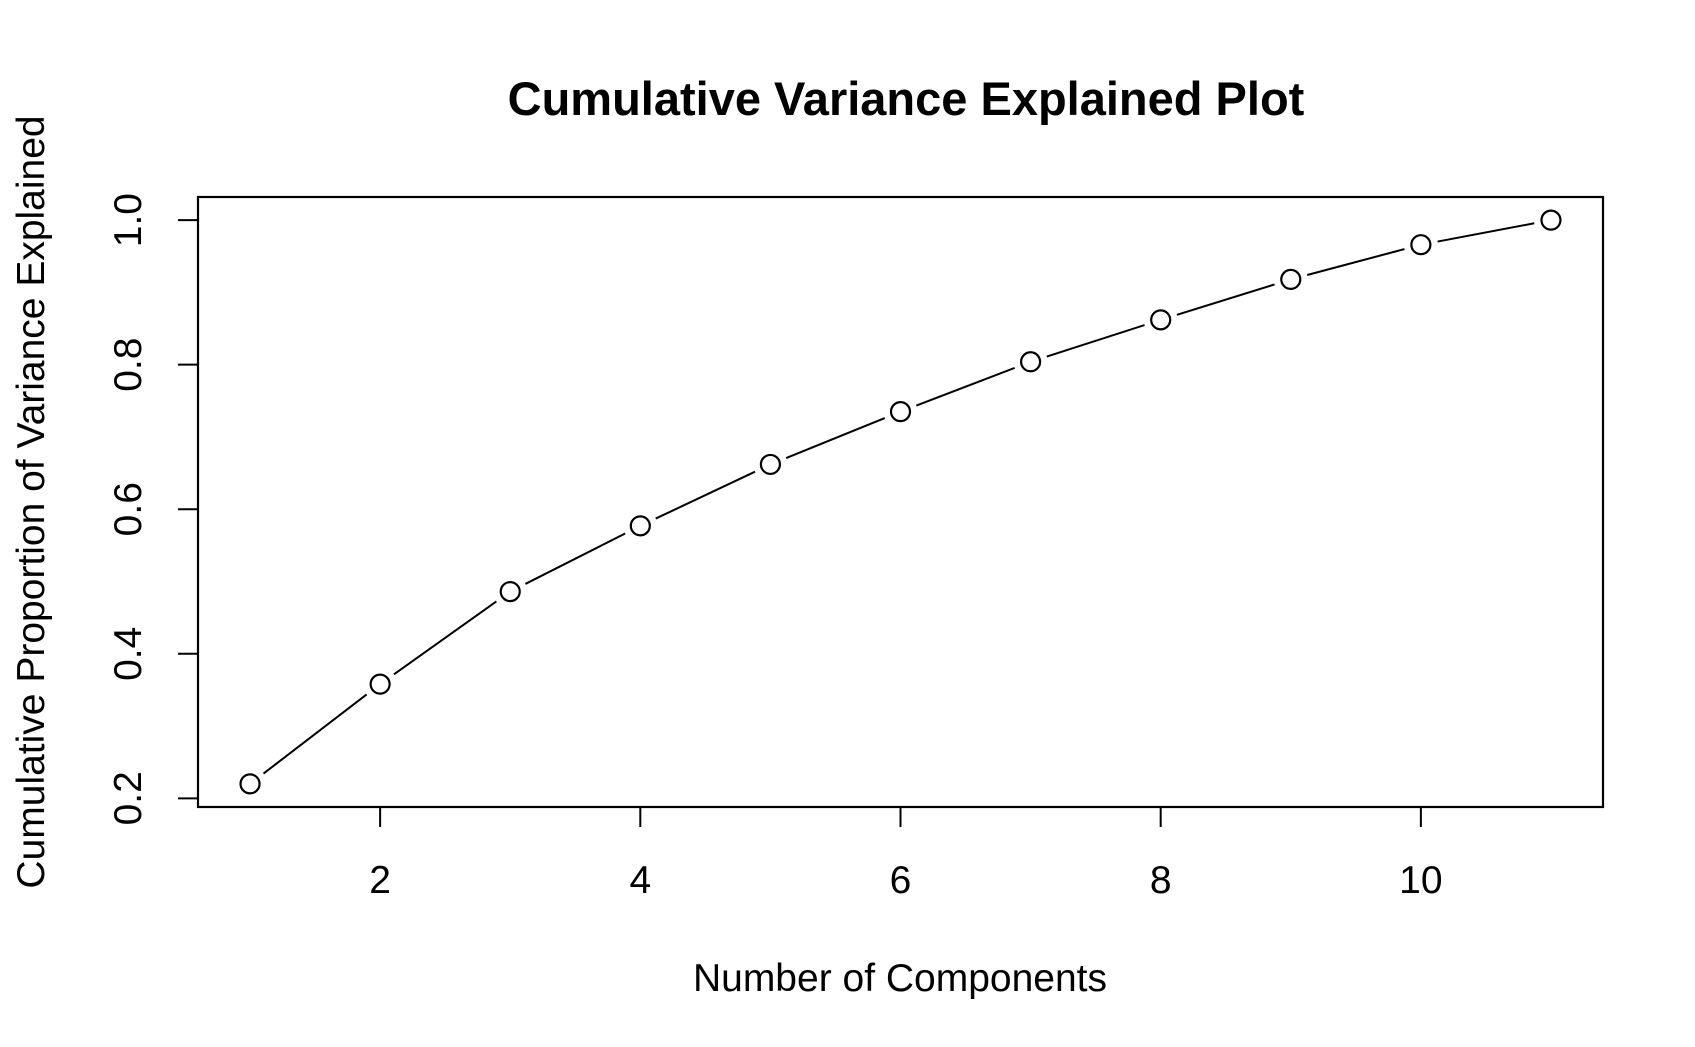 This screenshot has height=1047, width=1695. Describe the element at coordinates (1420, 880) in the screenshot. I see `x-tick-label: 10` at that location.